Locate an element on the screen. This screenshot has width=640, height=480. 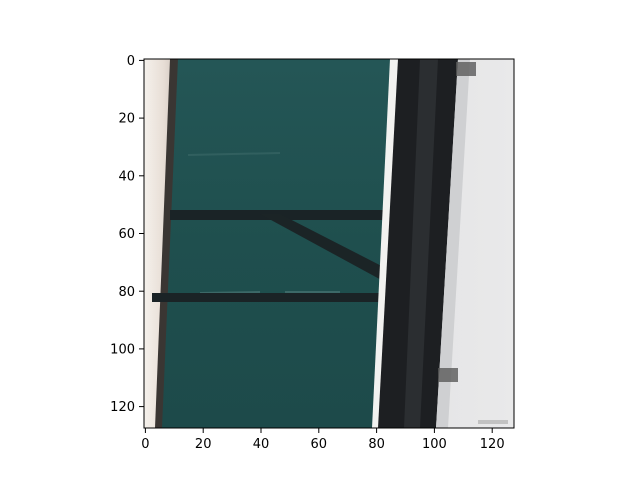
y-tick-label: 0 is located at coordinates (131, 61).